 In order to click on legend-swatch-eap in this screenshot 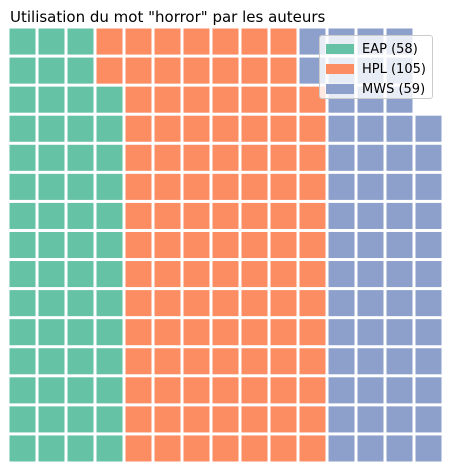, I will do `click(340, 49)`.